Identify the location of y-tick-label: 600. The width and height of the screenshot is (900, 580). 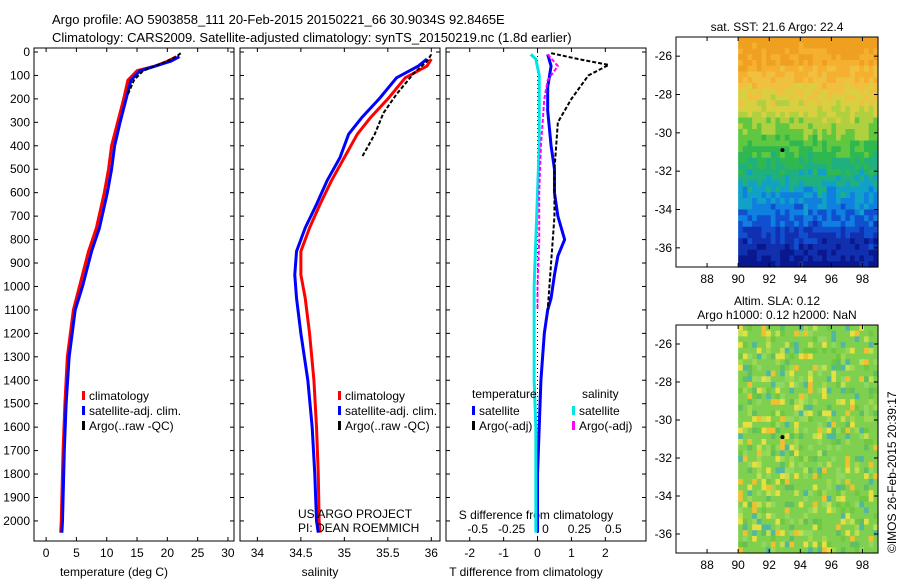
(20, 193).